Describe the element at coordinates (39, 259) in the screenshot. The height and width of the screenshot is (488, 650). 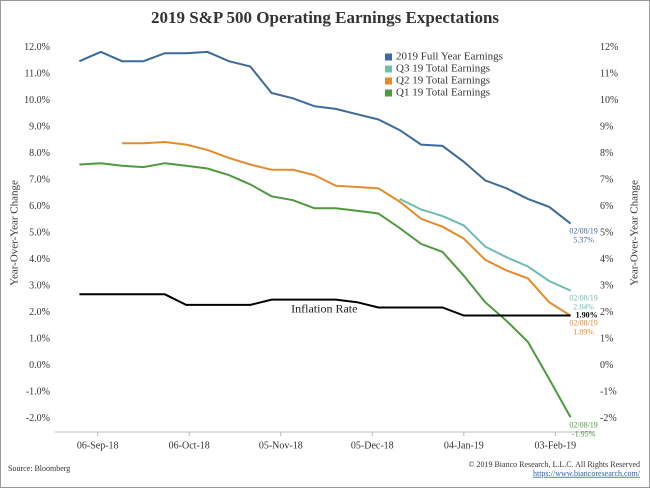
I see `y-tick-label: 4.0%` at that location.